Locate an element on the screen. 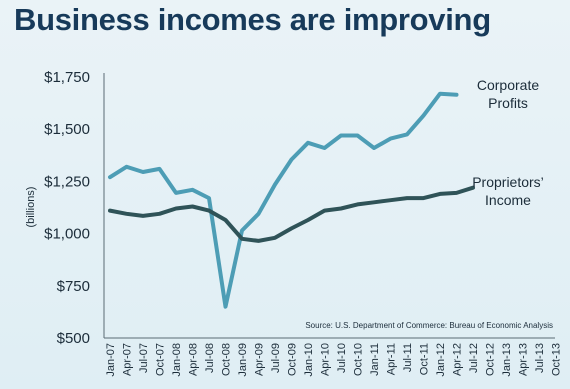  x-tick-label: Oct-12 is located at coordinates (491, 359).